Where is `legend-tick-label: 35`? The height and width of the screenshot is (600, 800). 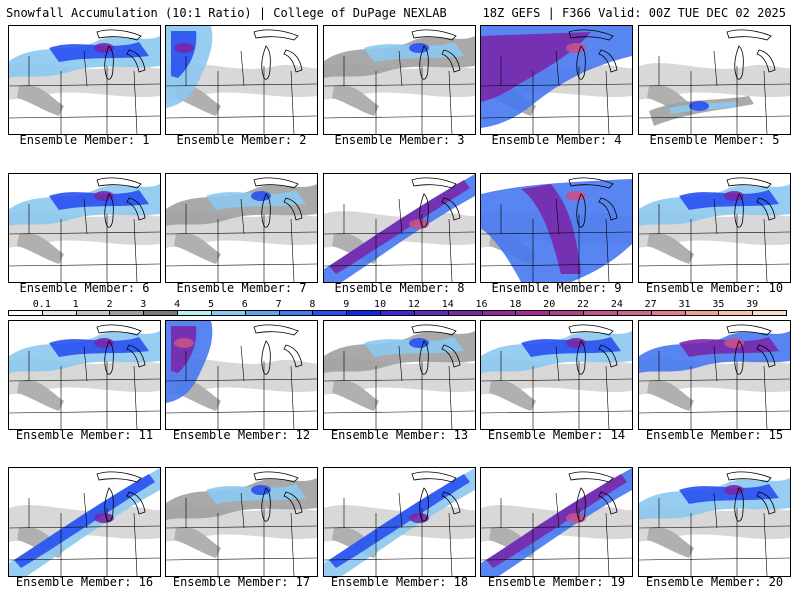
legend-tick-label: 35 is located at coordinates (718, 304).